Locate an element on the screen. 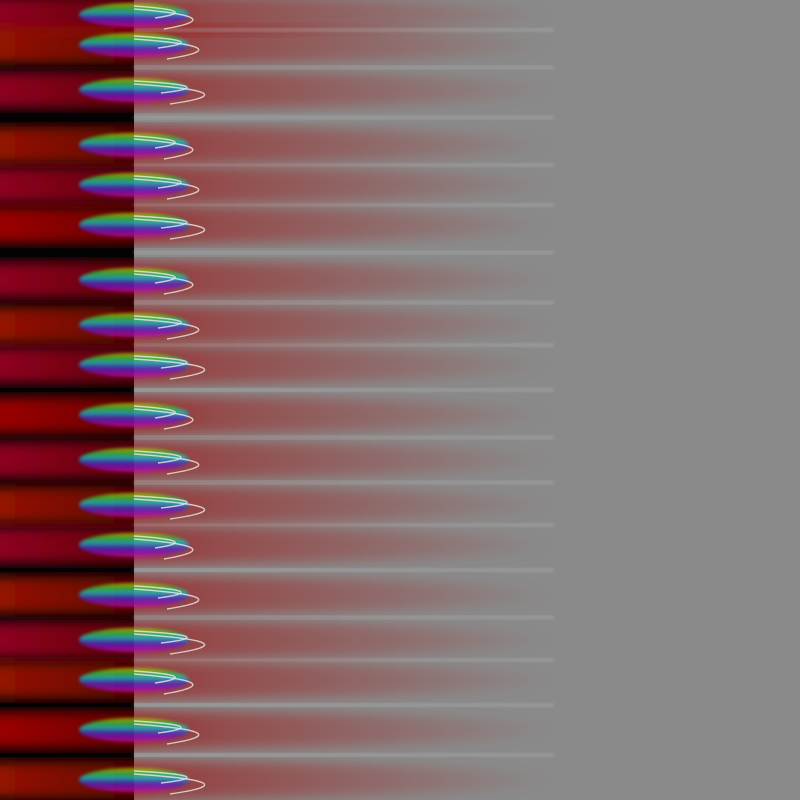 Image resolution: width=800 pixels, height=800 pixels. rainbow-edge-layer is located at coordinates (134, 397).